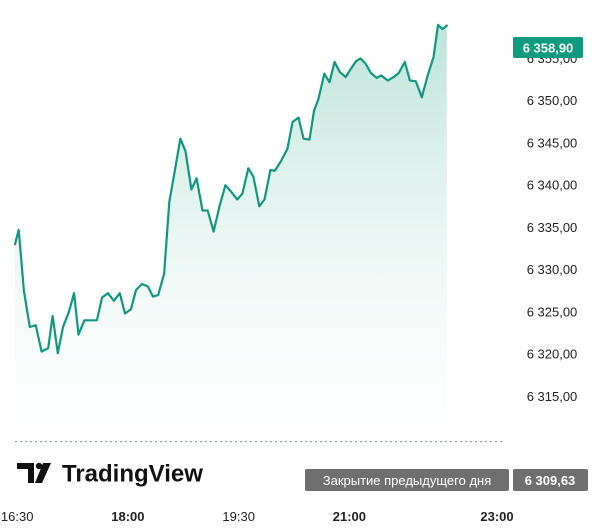  What do you see at coordinates (17, 516) in the screenshot?
I see `x-tick-label: 16:30` at bounding box center [17, 516].